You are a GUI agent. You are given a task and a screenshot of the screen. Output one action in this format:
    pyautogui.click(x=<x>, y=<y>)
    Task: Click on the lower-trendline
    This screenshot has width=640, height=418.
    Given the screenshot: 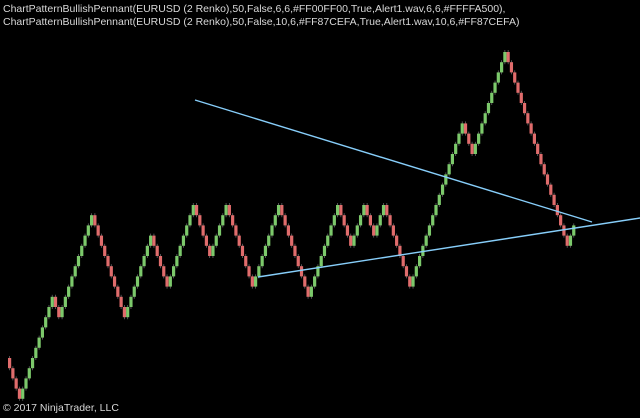 What is the action you would take?
    pyautogui.click(x=448, y=247)
    